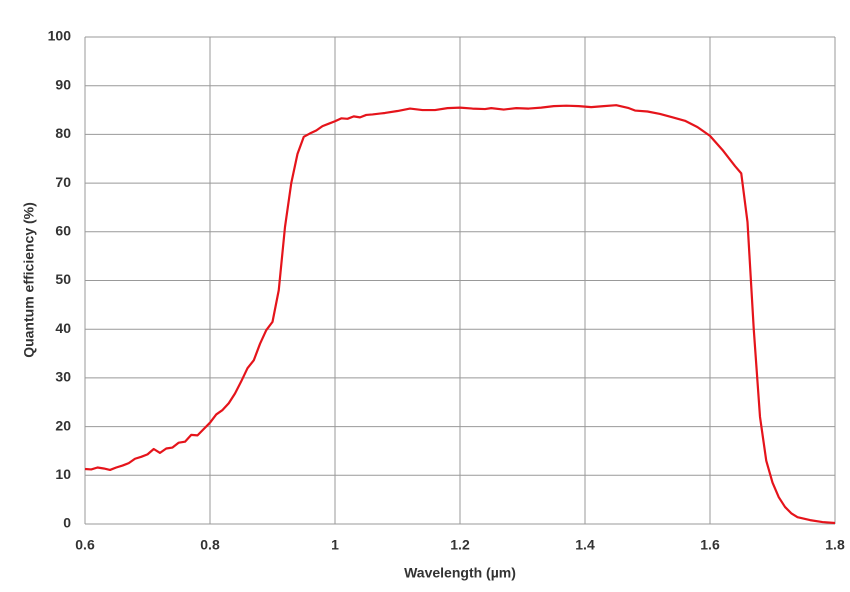 Image resolution: width=850 pixels, height=592 pixels. What do you see at coordinates (60, 36) in the screenshot?
I see `y-tick-label: 100` at bounding box center [60, 36].